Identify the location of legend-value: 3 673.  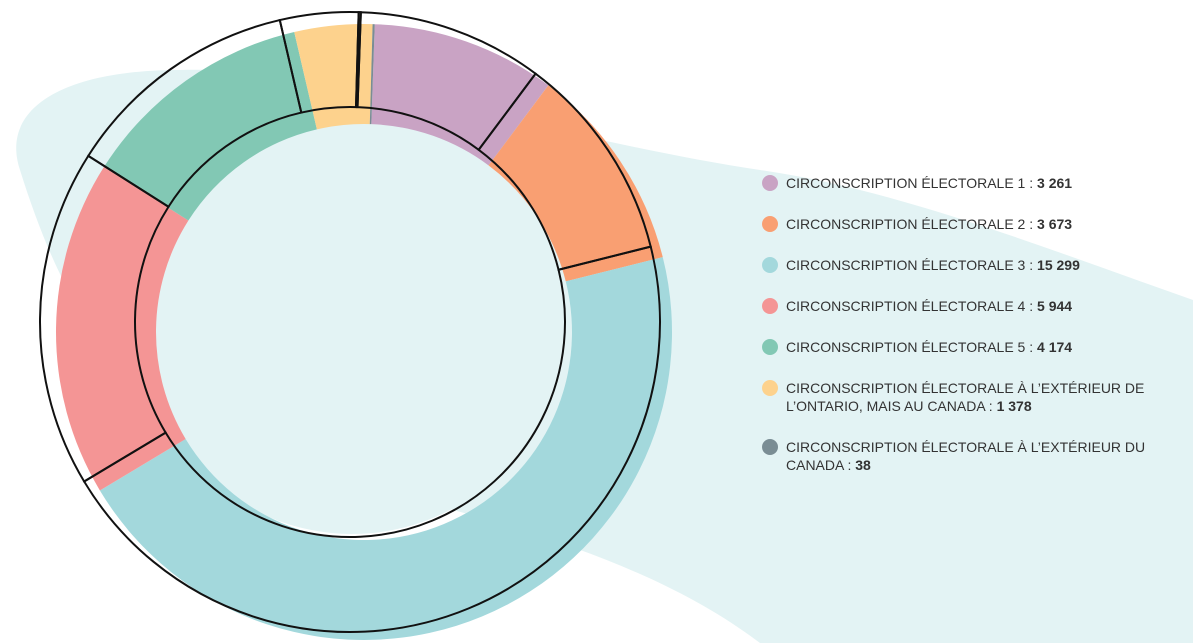
(1055, 224).